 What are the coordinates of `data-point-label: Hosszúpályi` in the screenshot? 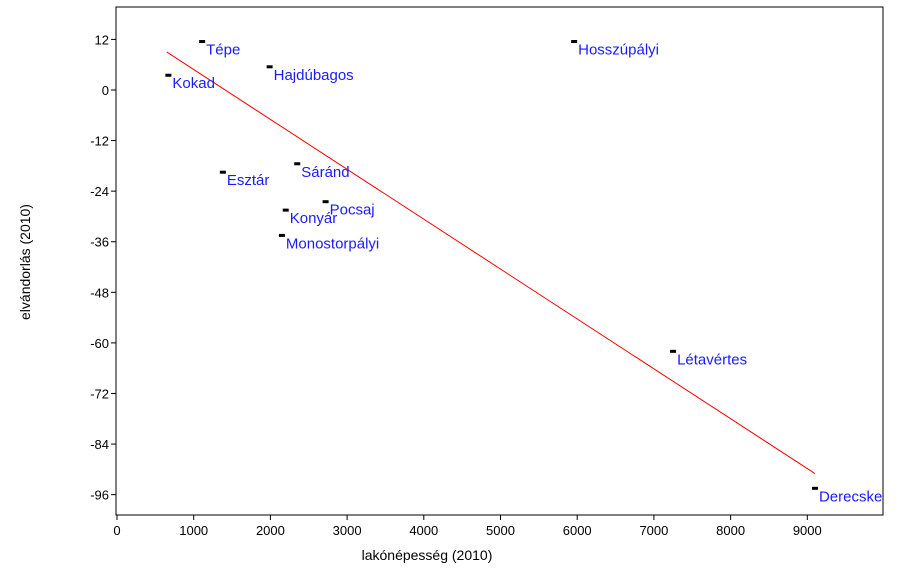 It's located at (618, 50).